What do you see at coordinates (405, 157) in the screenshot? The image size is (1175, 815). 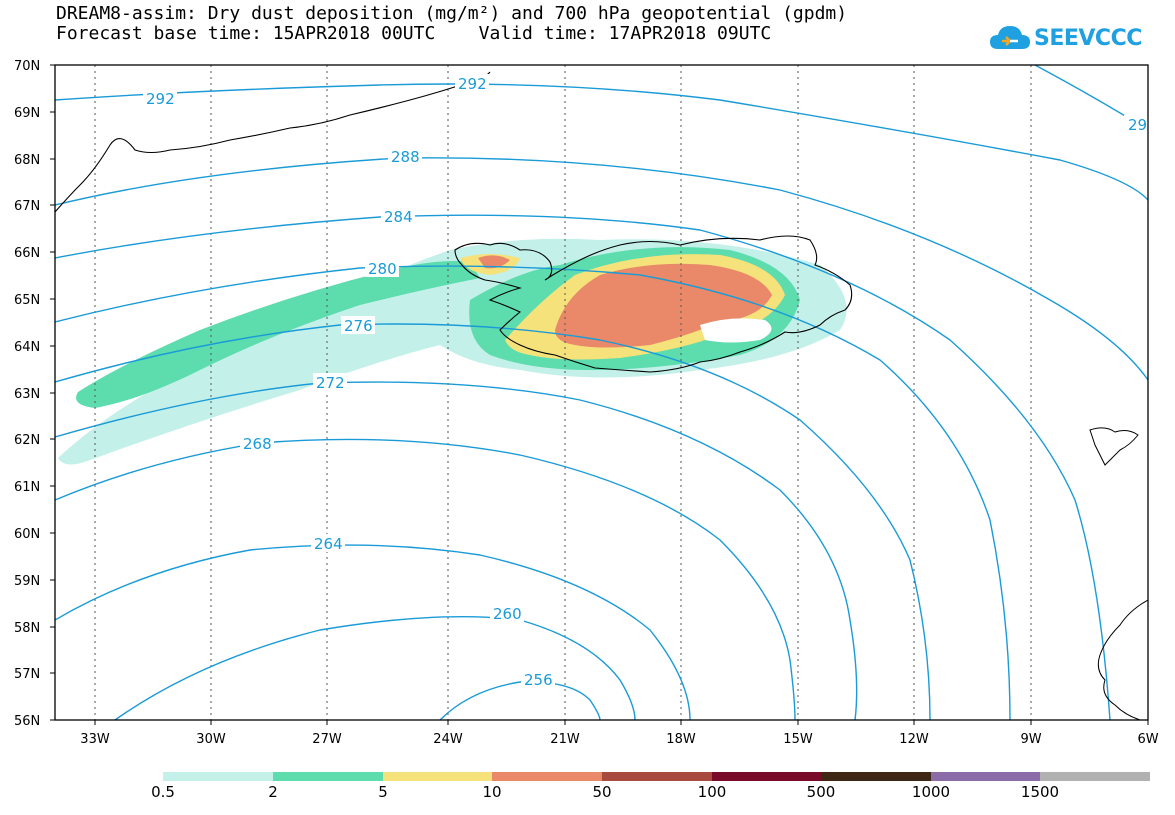 I see `contour-label: 288` at bounding box center [405, 157].